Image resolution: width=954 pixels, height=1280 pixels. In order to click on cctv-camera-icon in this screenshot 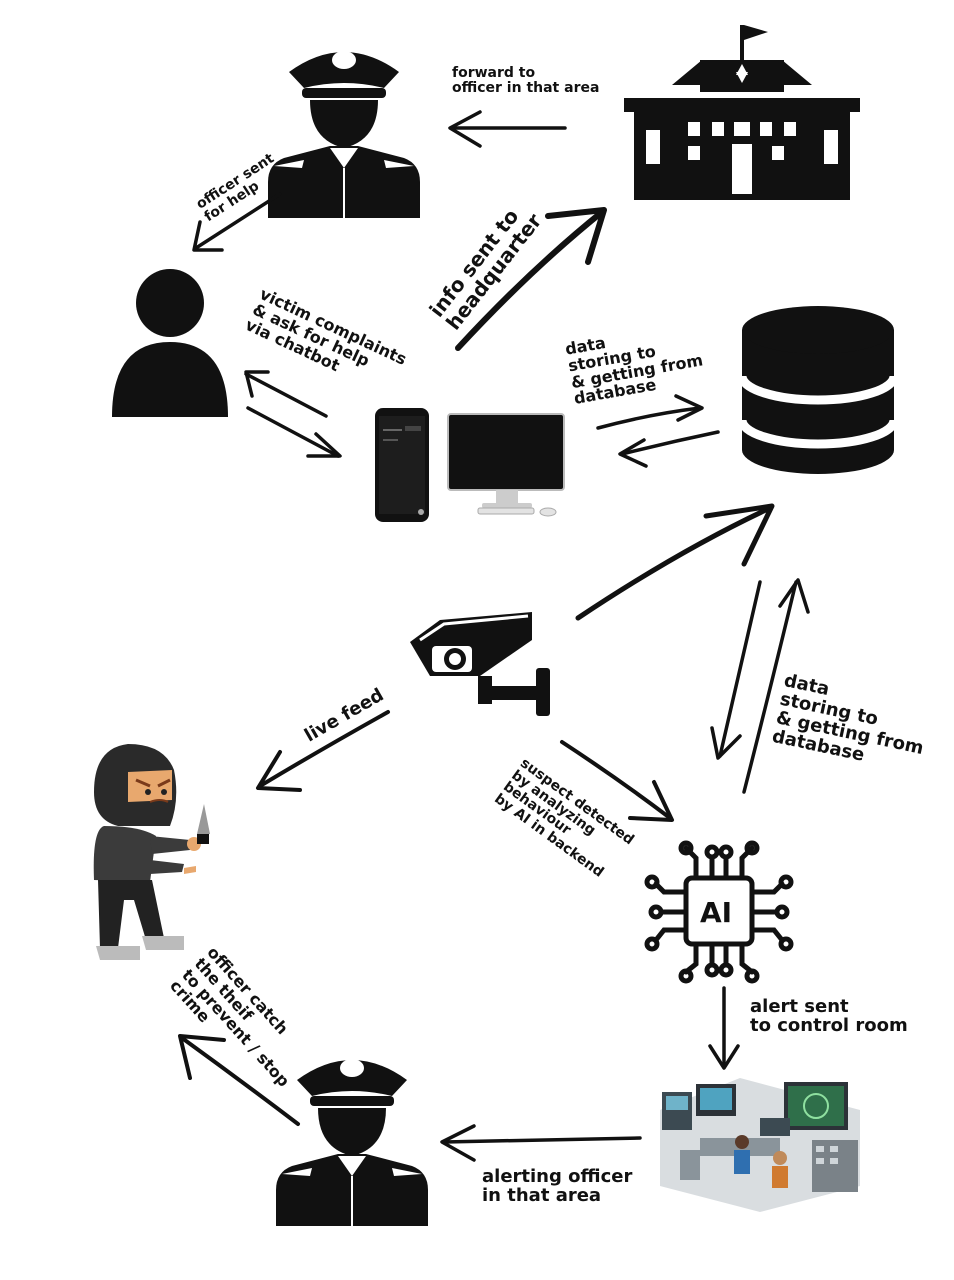, I will do `click(480, 664)`.